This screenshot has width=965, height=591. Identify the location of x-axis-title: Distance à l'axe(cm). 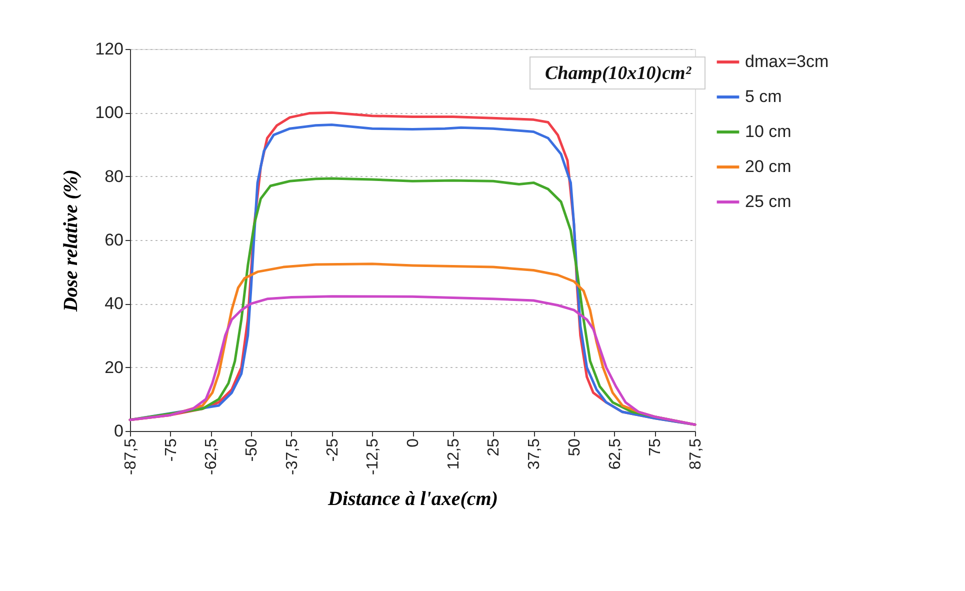
(412, 499).